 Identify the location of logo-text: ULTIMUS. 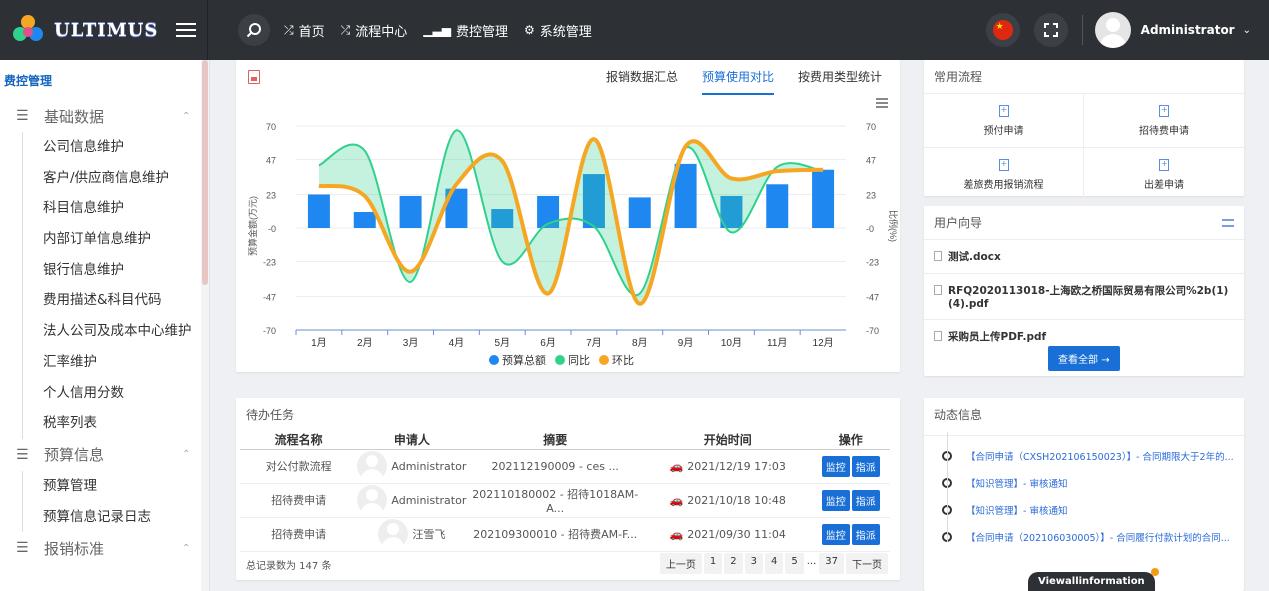
(106, 30).